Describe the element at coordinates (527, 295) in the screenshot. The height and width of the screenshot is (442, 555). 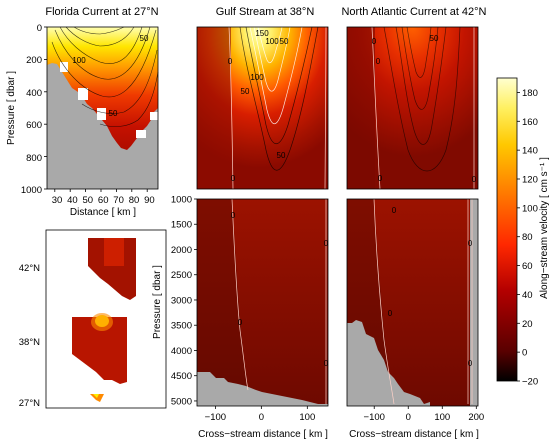
I see `colorbar-tick-label: 40` at that location.